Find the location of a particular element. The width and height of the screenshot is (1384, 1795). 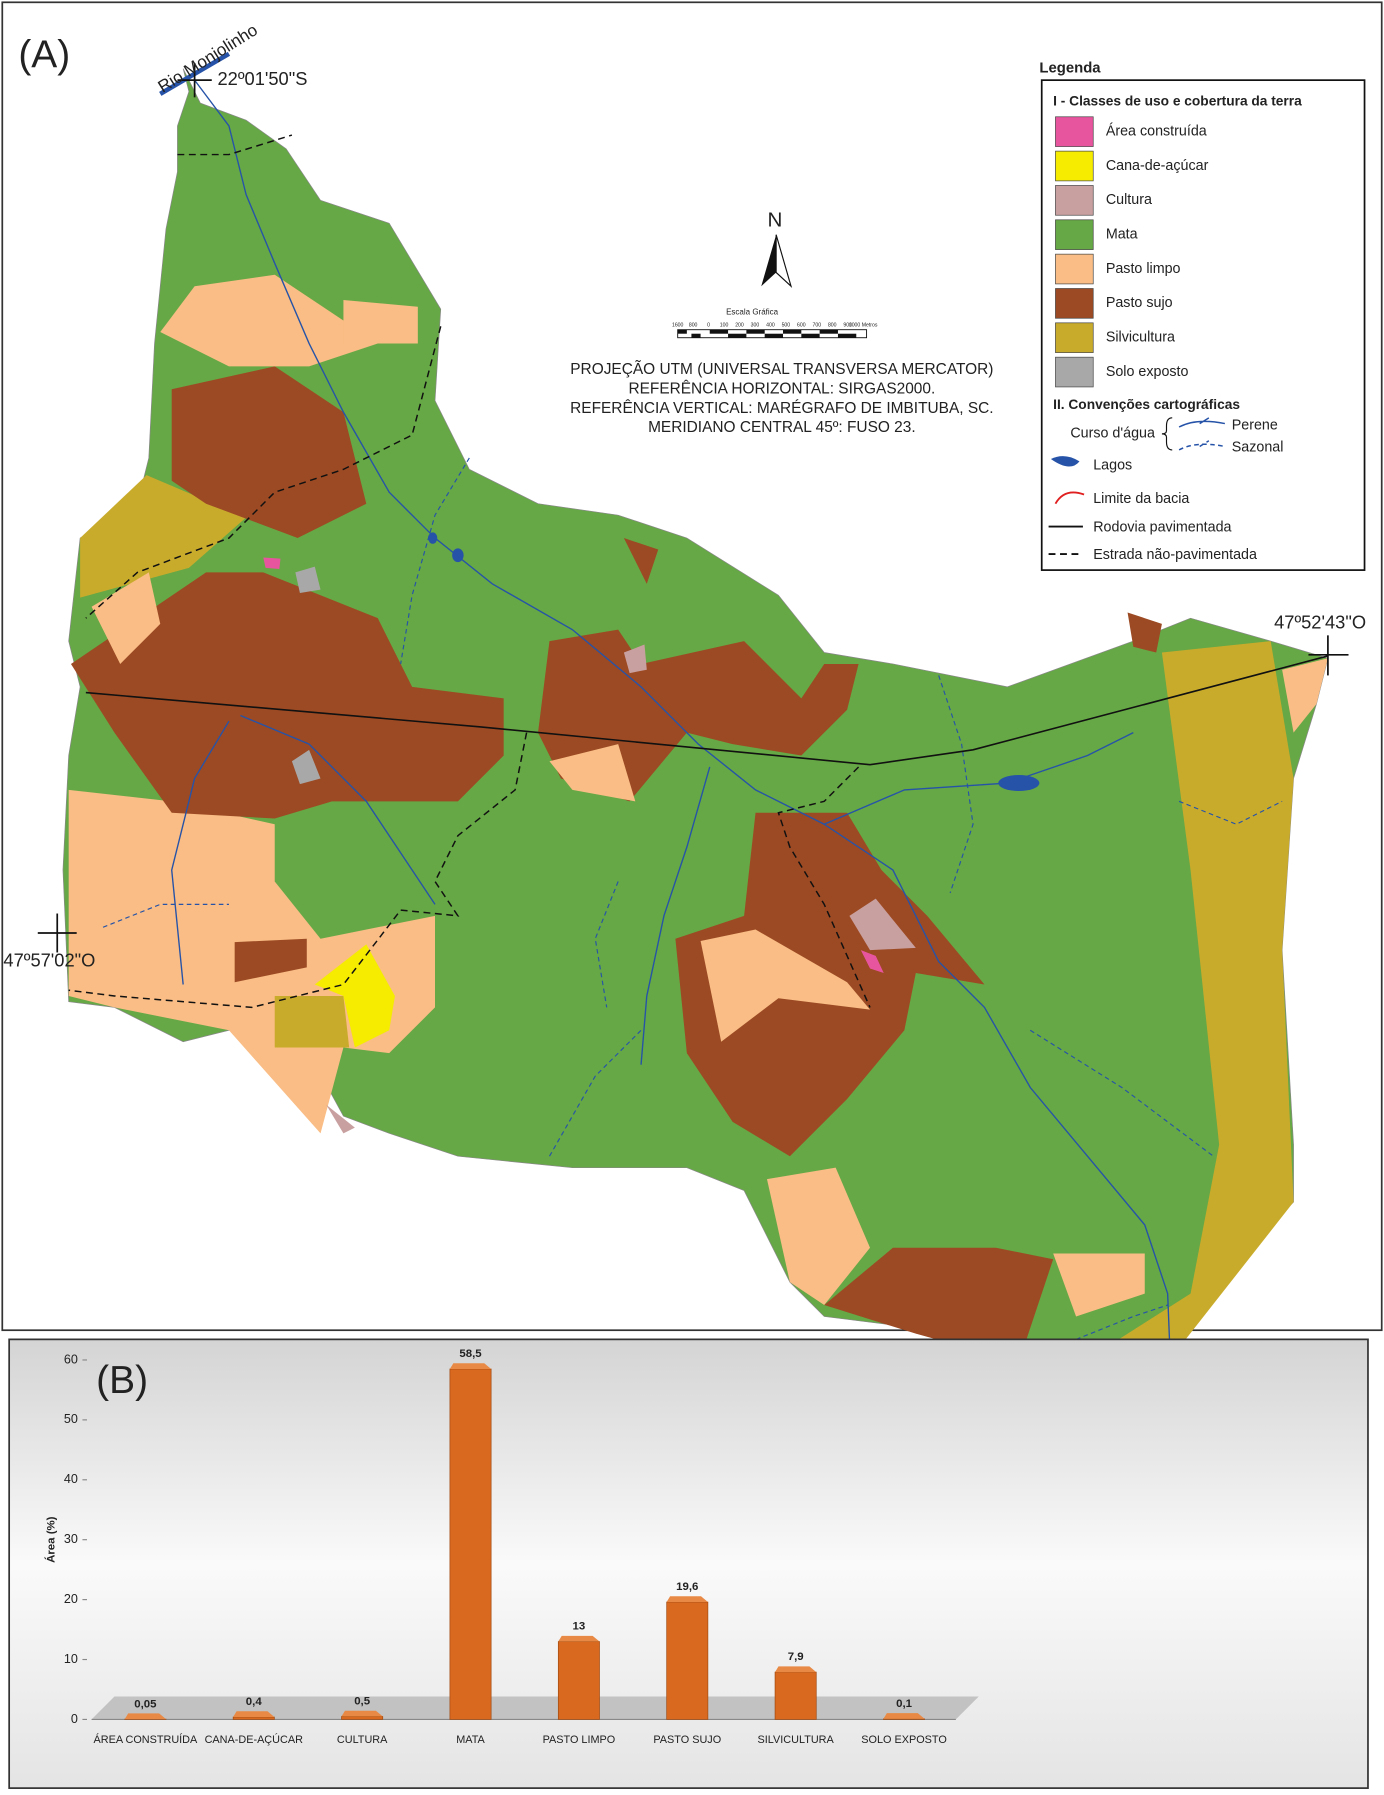

x-tick-label: MATA is located at coordinates (470, 1740).